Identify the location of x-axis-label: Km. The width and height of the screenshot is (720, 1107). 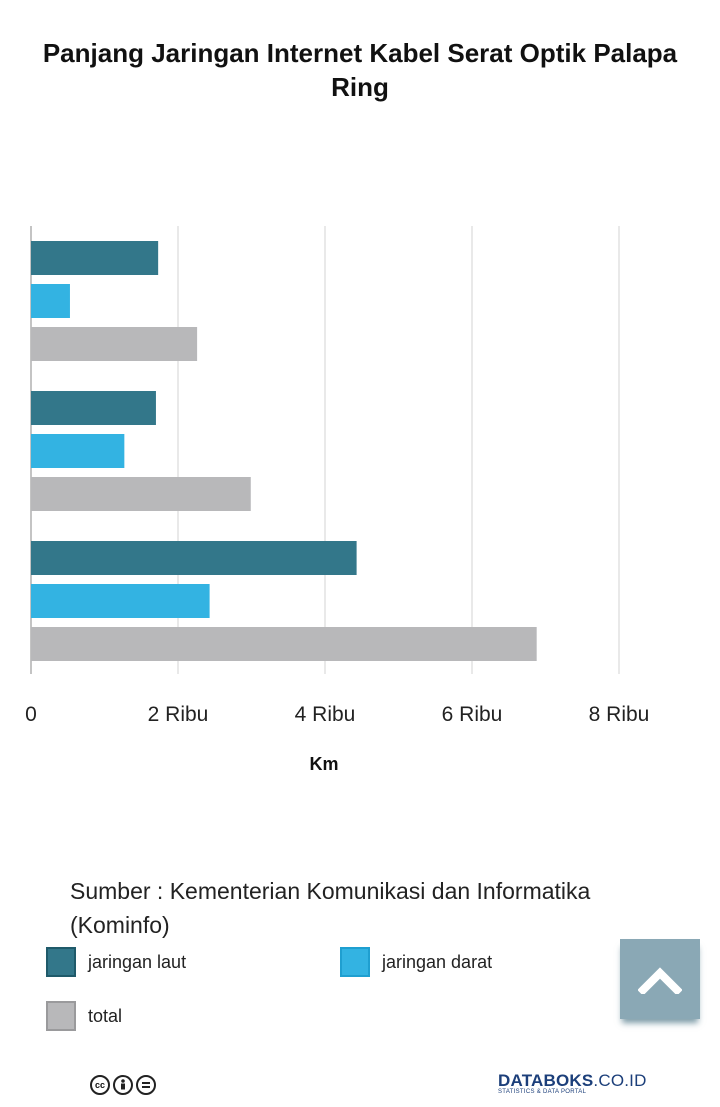
(323, 764).